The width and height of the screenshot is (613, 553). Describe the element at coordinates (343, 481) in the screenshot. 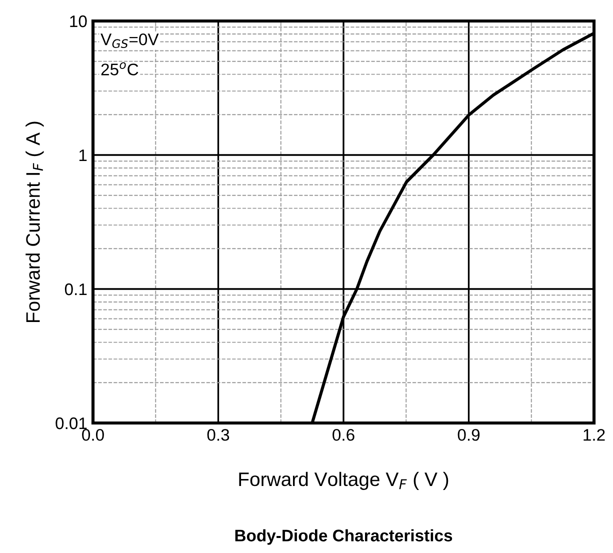

I see `x-axis-title: Forward Voltage V$_{F}$ ( V )` at that location.